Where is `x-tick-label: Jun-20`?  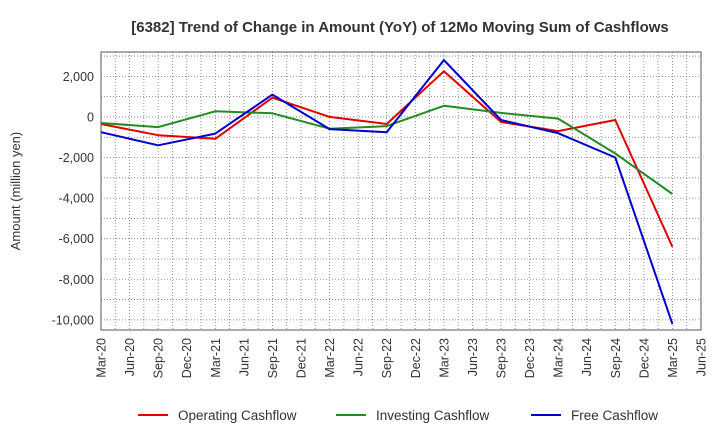
x-tick-label: Jun-20 is located at coordinates (130, 357).